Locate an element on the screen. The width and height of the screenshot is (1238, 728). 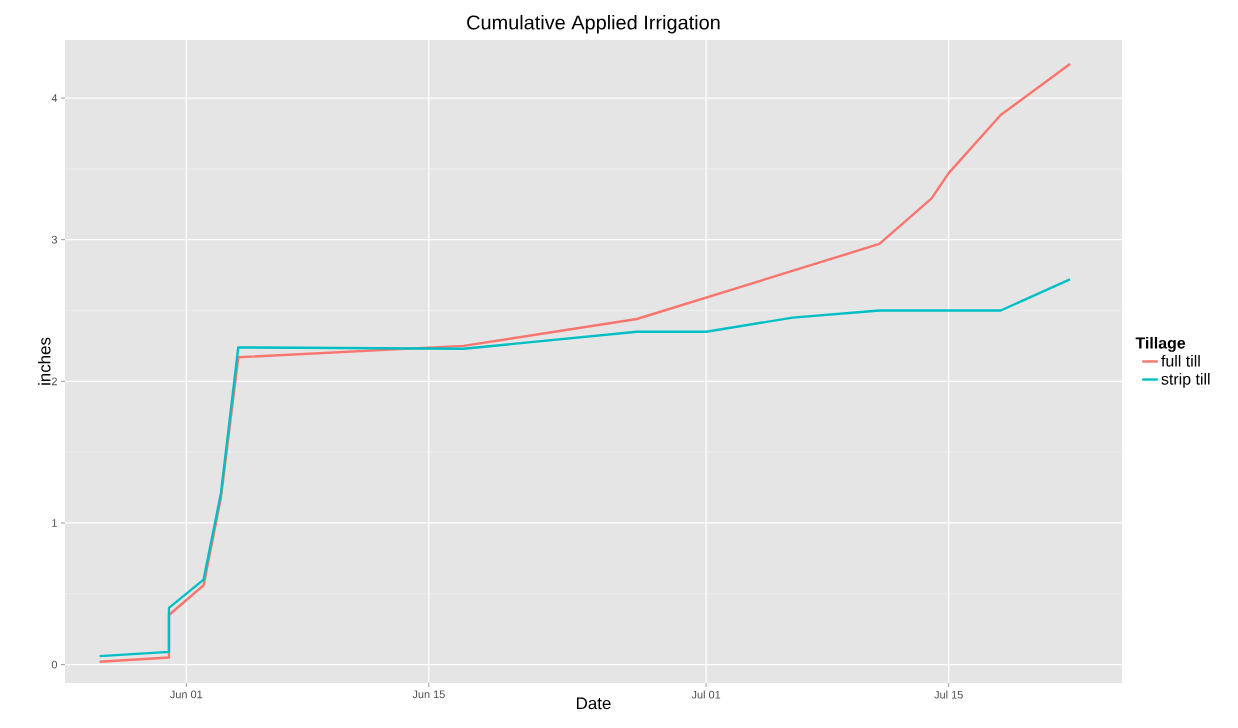
x-tick-label: Jul 01 is located at coordinates (706, 694).